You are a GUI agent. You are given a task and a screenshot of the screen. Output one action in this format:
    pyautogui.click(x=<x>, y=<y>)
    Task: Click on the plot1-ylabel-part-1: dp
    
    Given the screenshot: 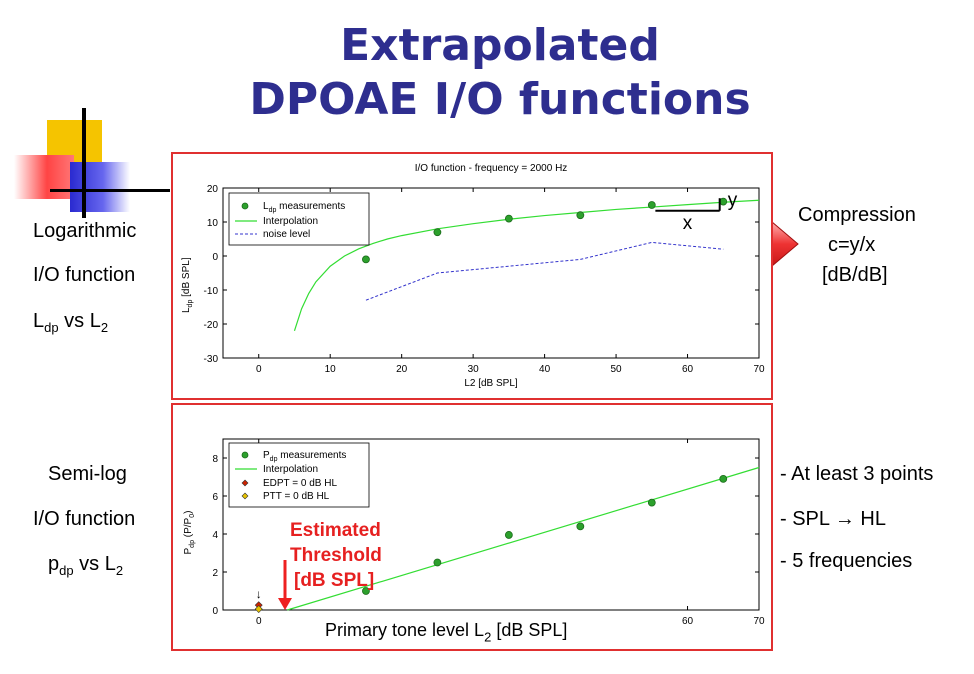 What is the action you would take?
    pyautogui.click(x=190, y=304)
    